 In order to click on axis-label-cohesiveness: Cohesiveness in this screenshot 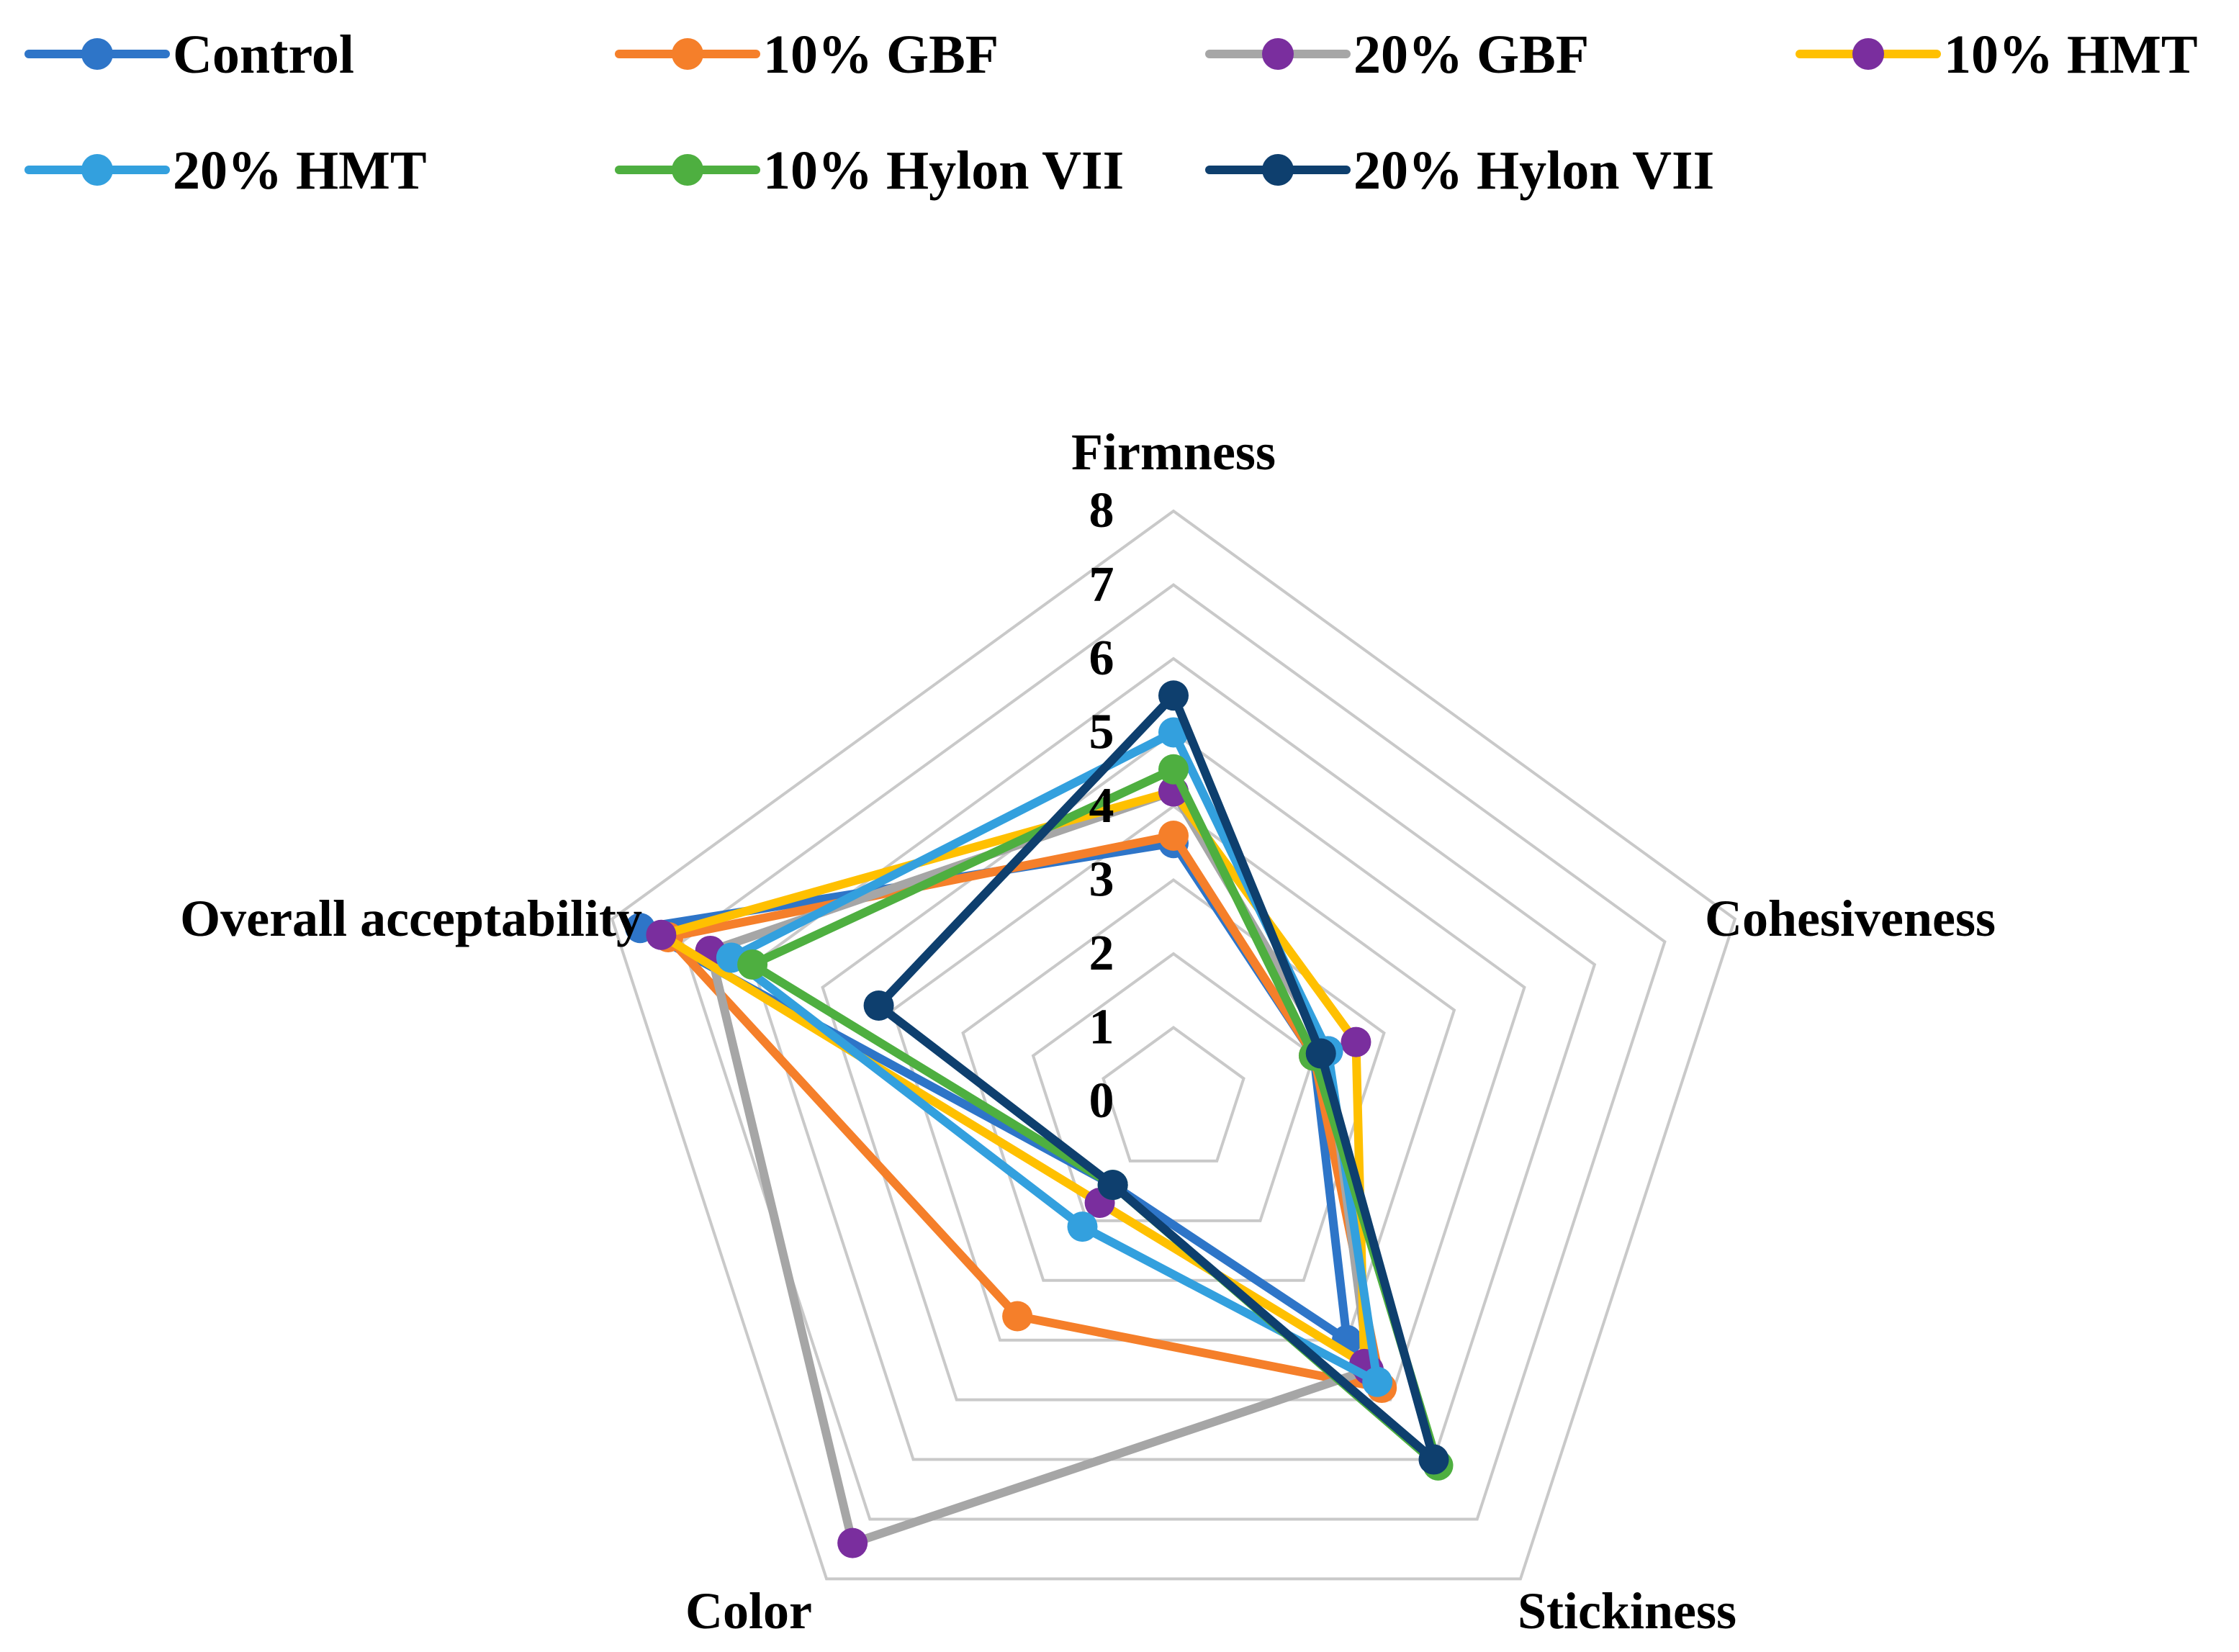, I will do `click(1850, 918)`.